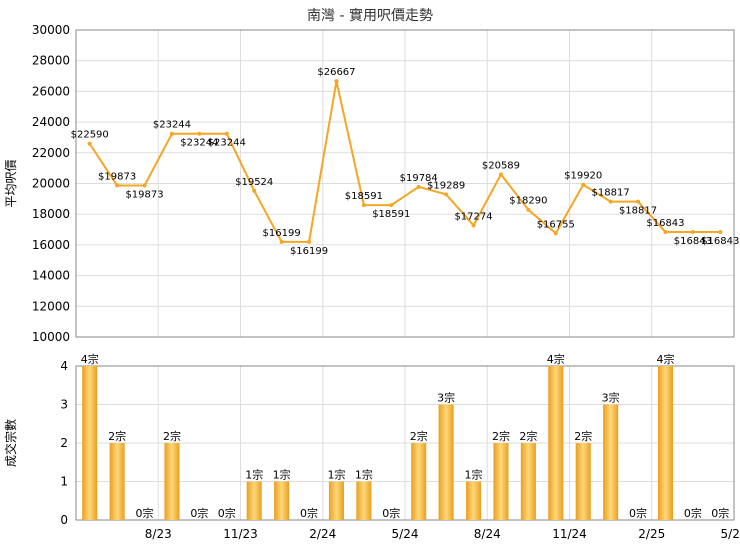  What do you see at coordinates (336, 72) in the screenshot?
I see `price-data-label: $26667` at bounding box center [336, 72].